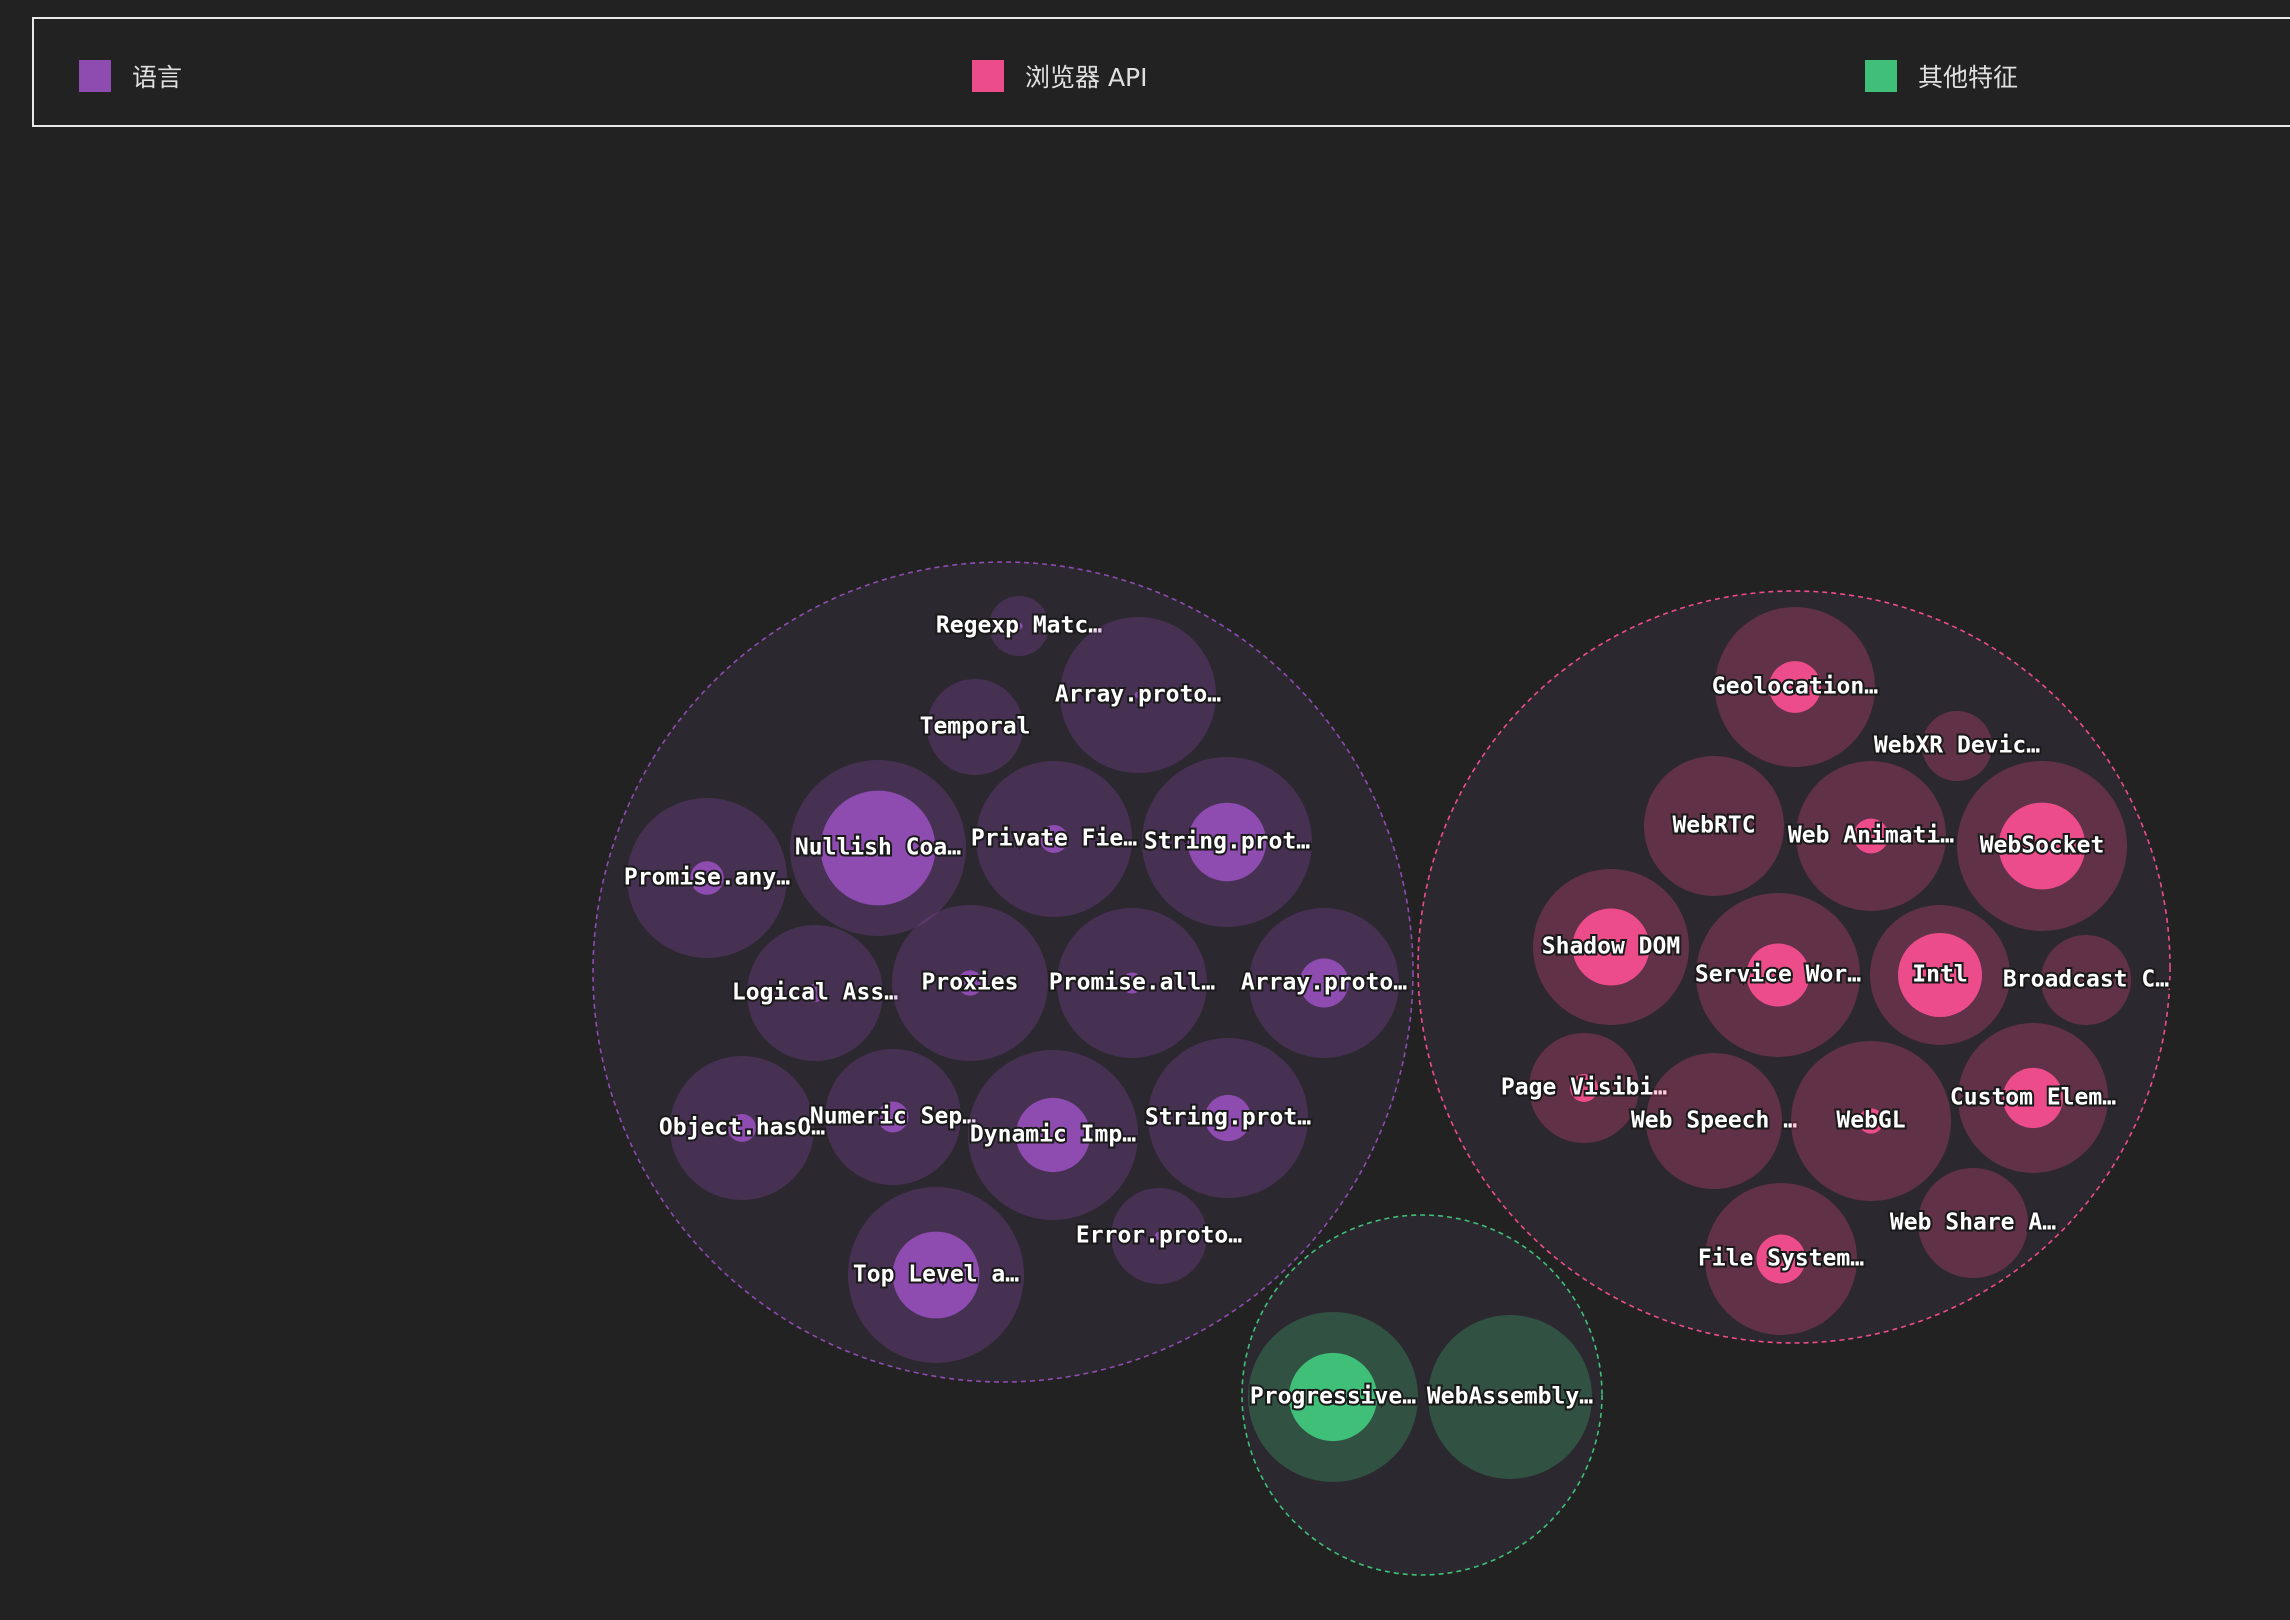 The image size is (2290, 1620). I want to click on bubble: WebSocket, so click(2042, 846).